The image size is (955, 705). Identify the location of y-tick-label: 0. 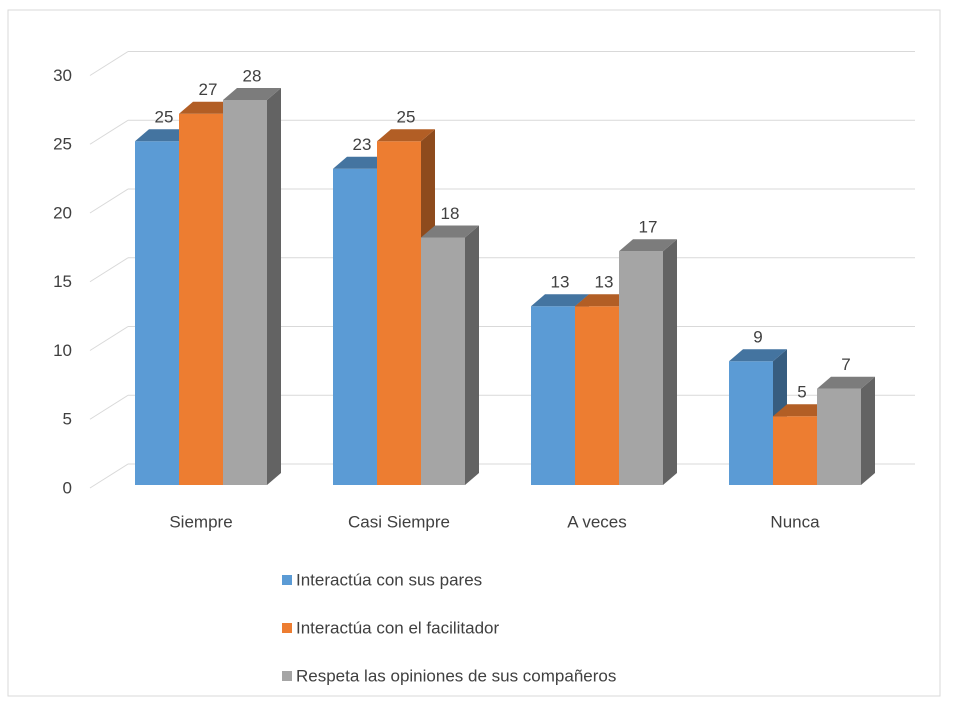
(67, 487).